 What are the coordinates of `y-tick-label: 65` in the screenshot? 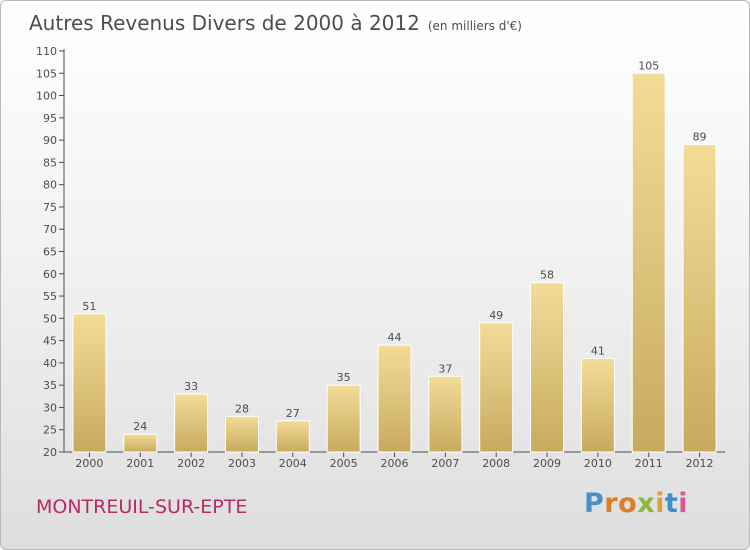 It's located at (50, 252).